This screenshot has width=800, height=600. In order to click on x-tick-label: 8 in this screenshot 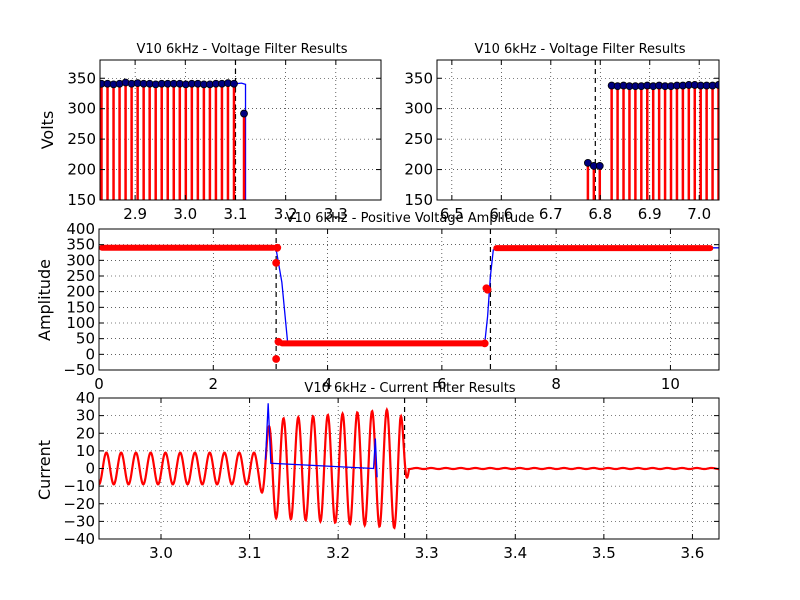, I will do `click(556, 384)`.